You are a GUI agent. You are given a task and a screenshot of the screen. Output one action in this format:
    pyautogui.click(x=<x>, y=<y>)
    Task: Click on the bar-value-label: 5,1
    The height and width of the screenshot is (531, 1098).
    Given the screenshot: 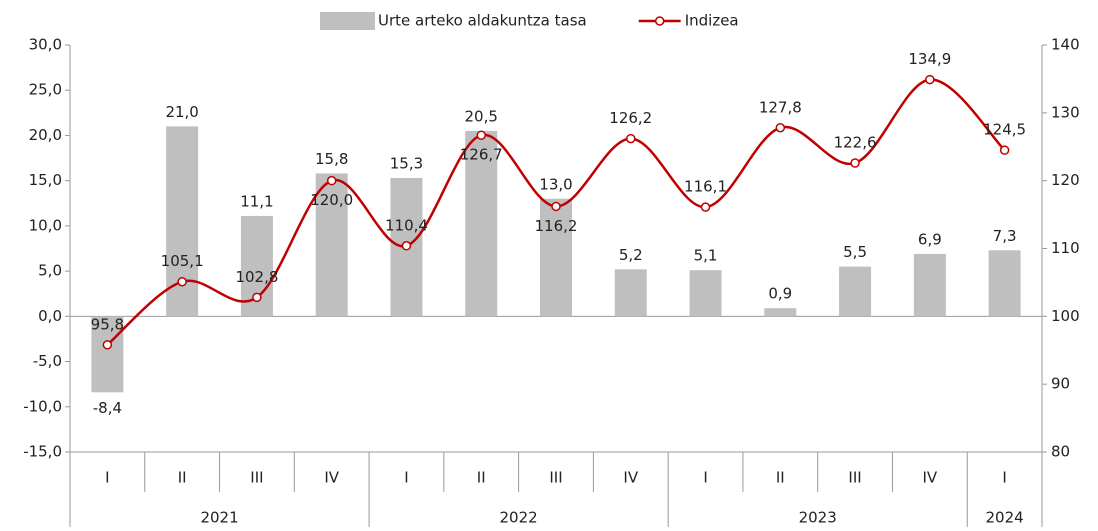 What is the action you would take?
    pyautogui.click(x=706, y=256)
    